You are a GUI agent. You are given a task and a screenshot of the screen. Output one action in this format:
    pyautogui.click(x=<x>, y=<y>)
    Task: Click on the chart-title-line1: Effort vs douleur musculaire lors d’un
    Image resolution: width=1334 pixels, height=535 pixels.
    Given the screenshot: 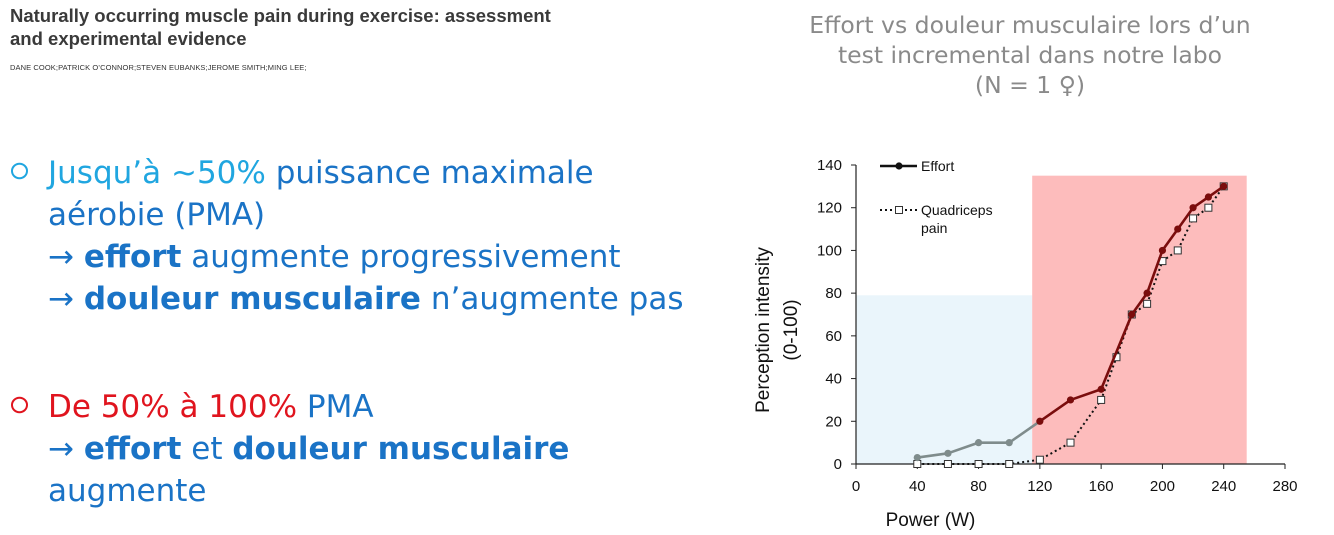 What is the action you would take?
    pyautogui.click(x=1030, y=25)
    